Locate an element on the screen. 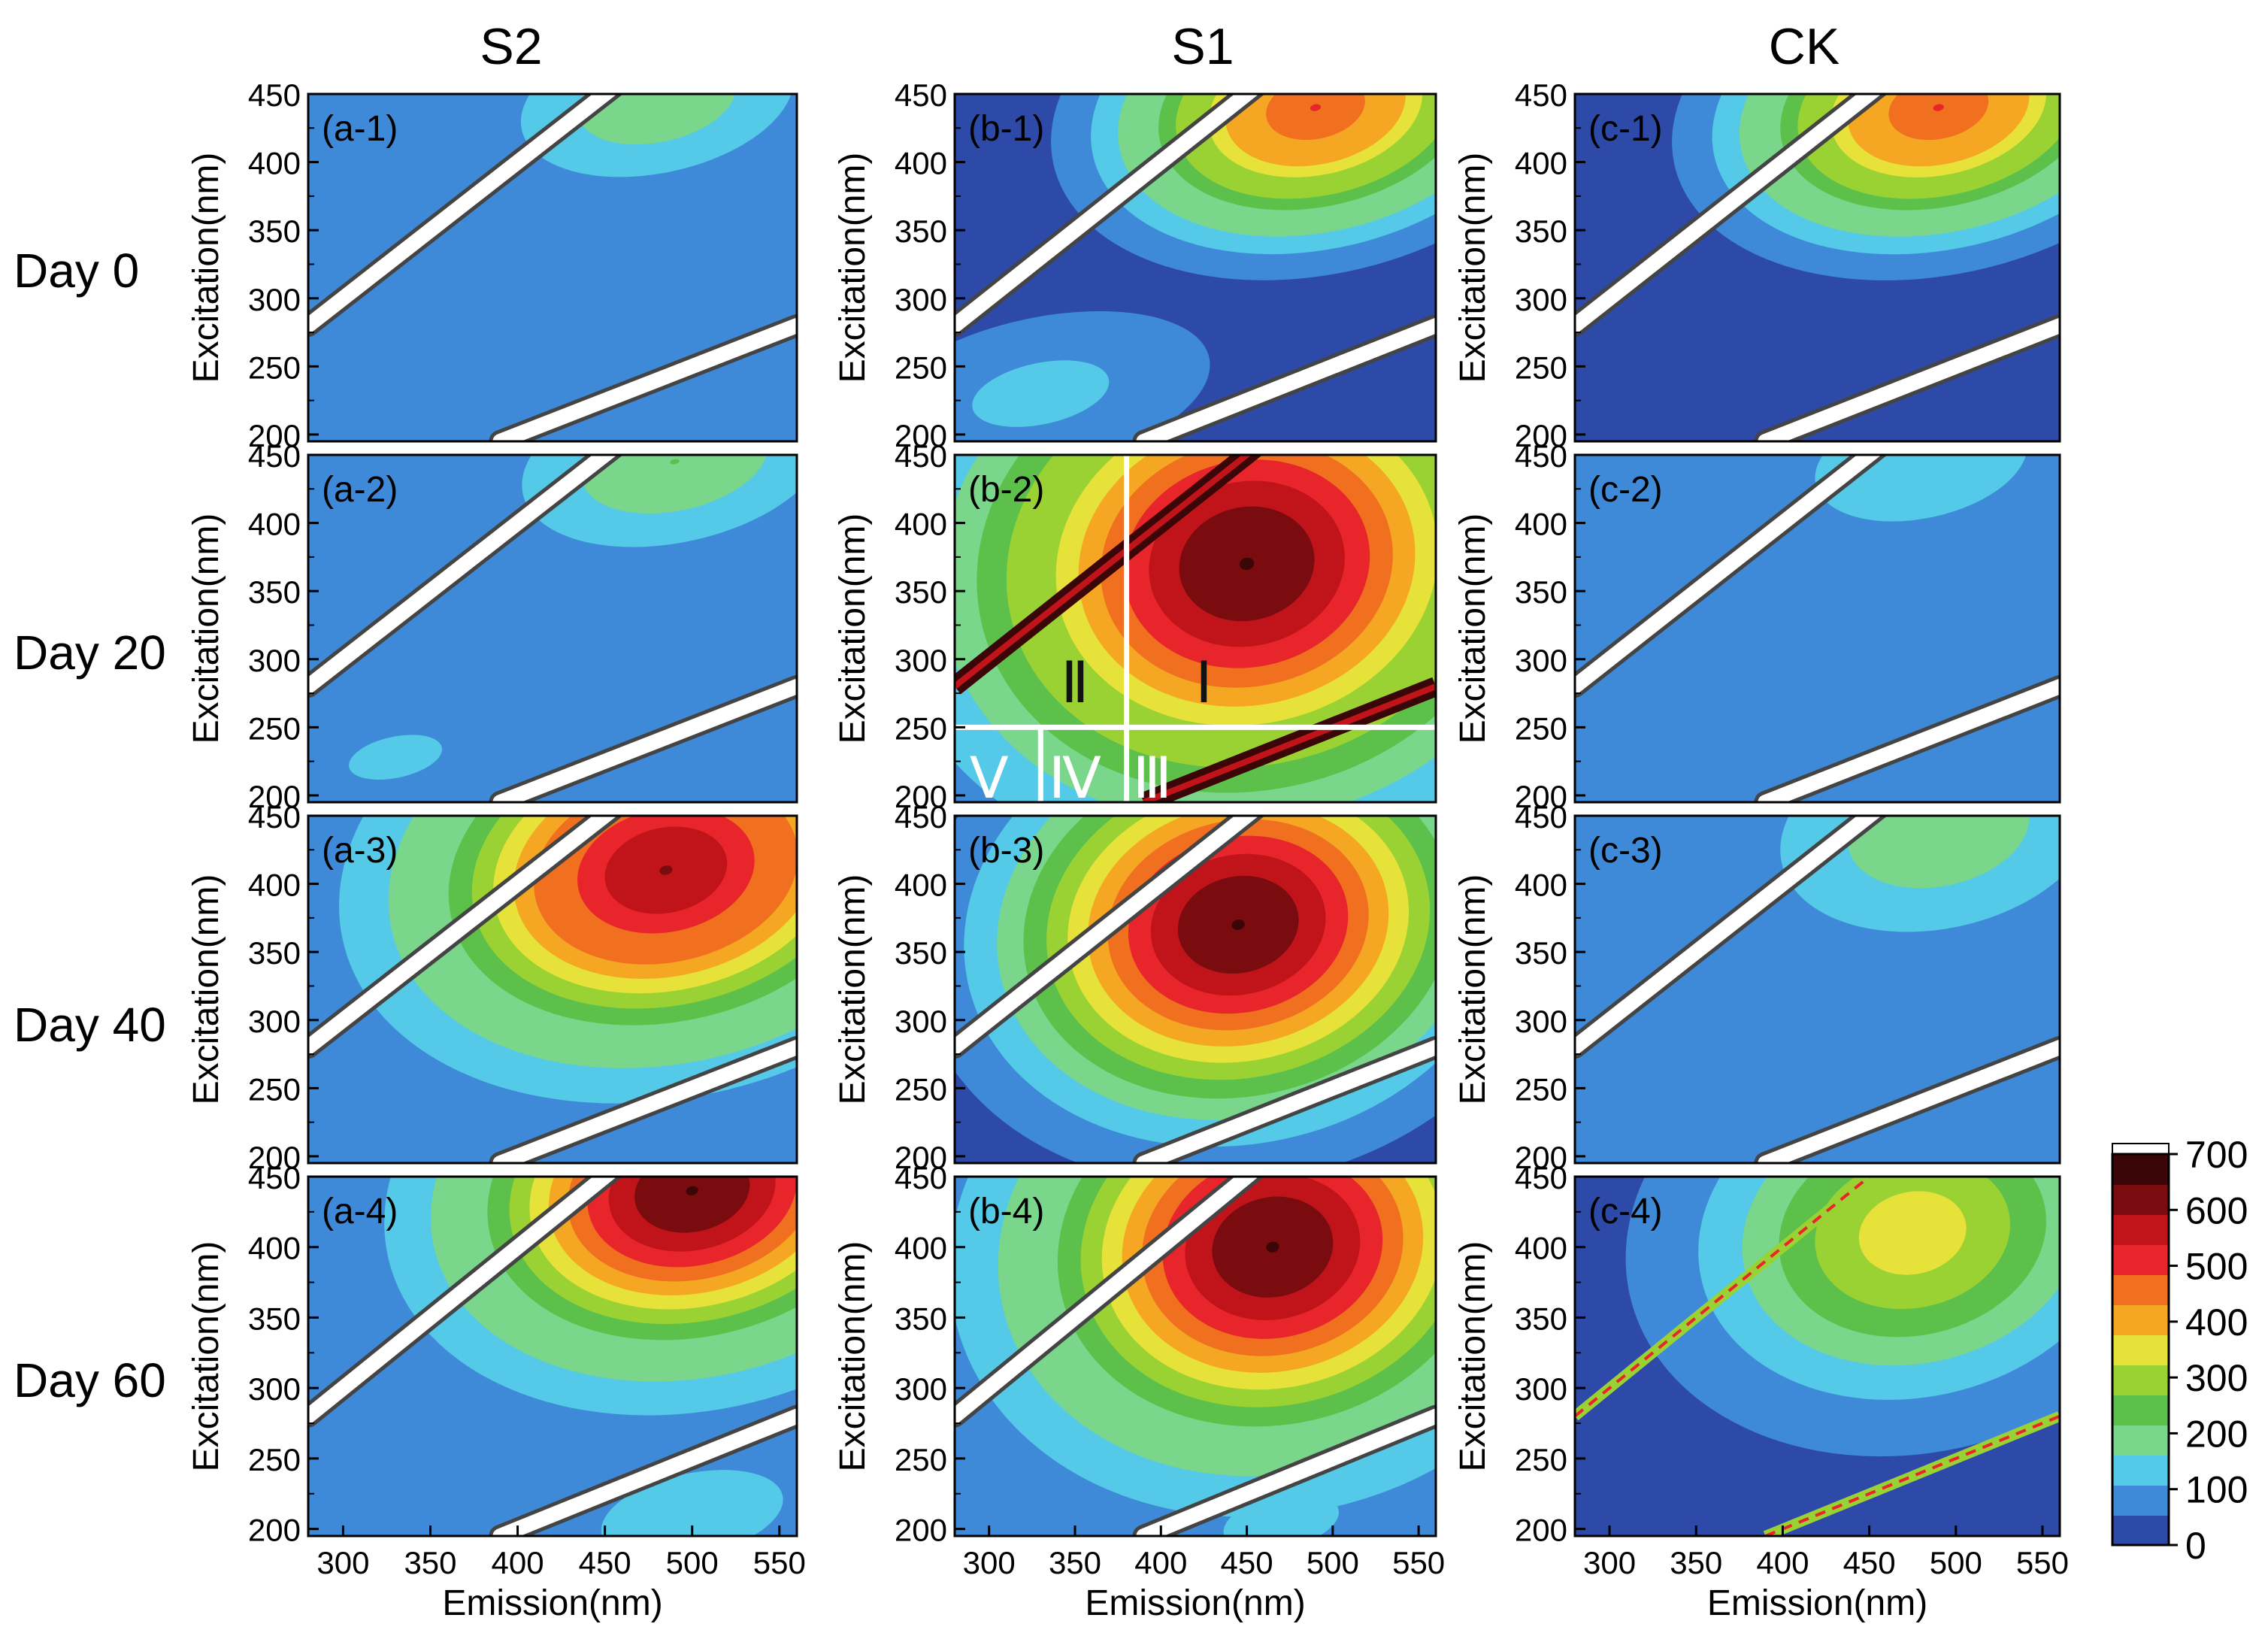  panel-frame is located at coordinates (1817, 989).